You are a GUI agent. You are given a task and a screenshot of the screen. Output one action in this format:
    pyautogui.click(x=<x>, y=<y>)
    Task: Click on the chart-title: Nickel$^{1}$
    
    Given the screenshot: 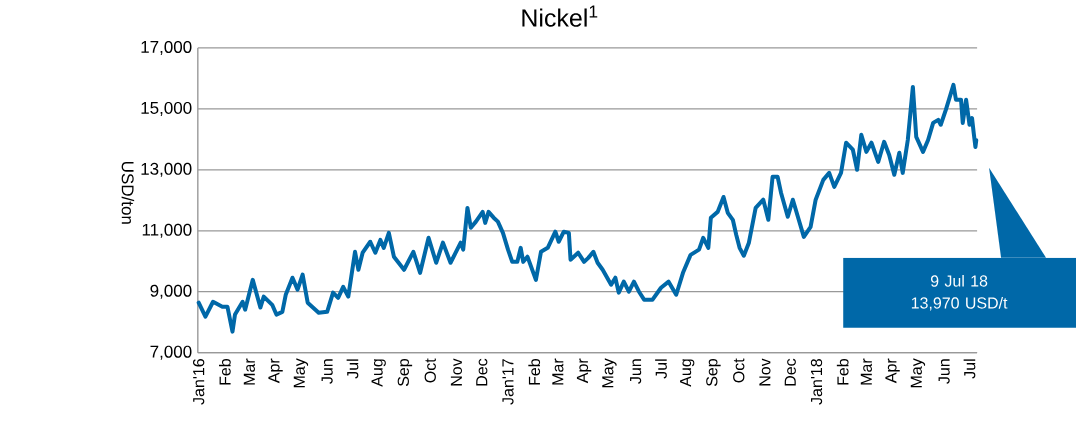 What is the action you would take?
    pyautogui.click(x=560, y=16)
    